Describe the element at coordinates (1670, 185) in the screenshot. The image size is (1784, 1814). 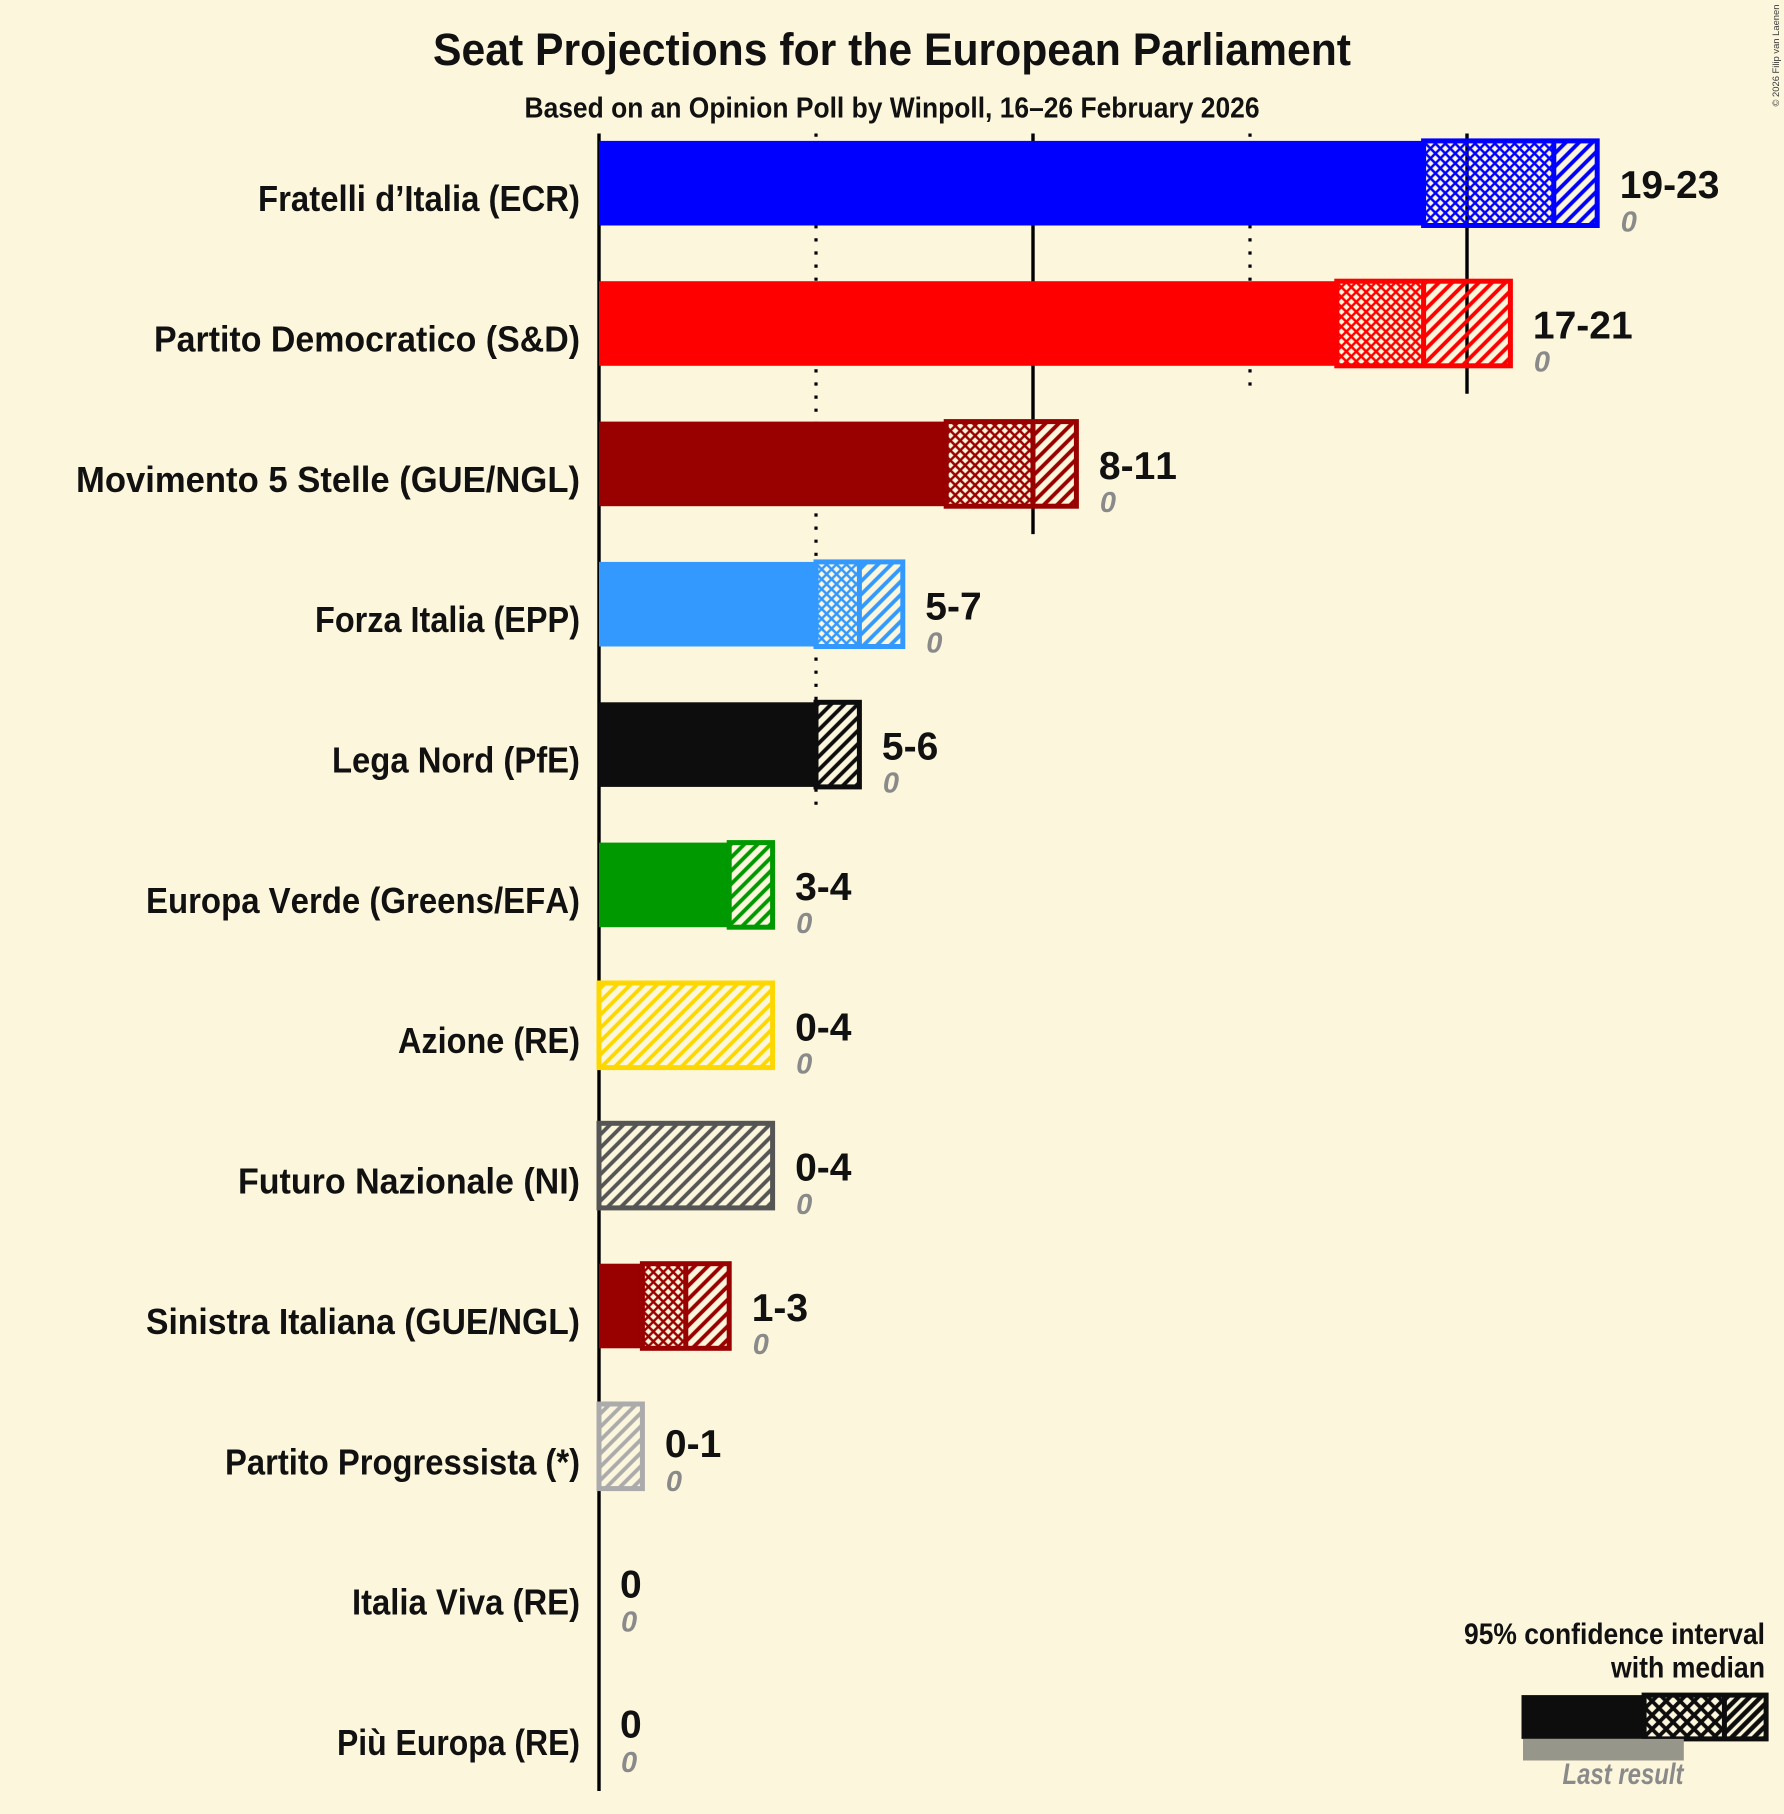
I see `svg-text: 19-23` at that location.